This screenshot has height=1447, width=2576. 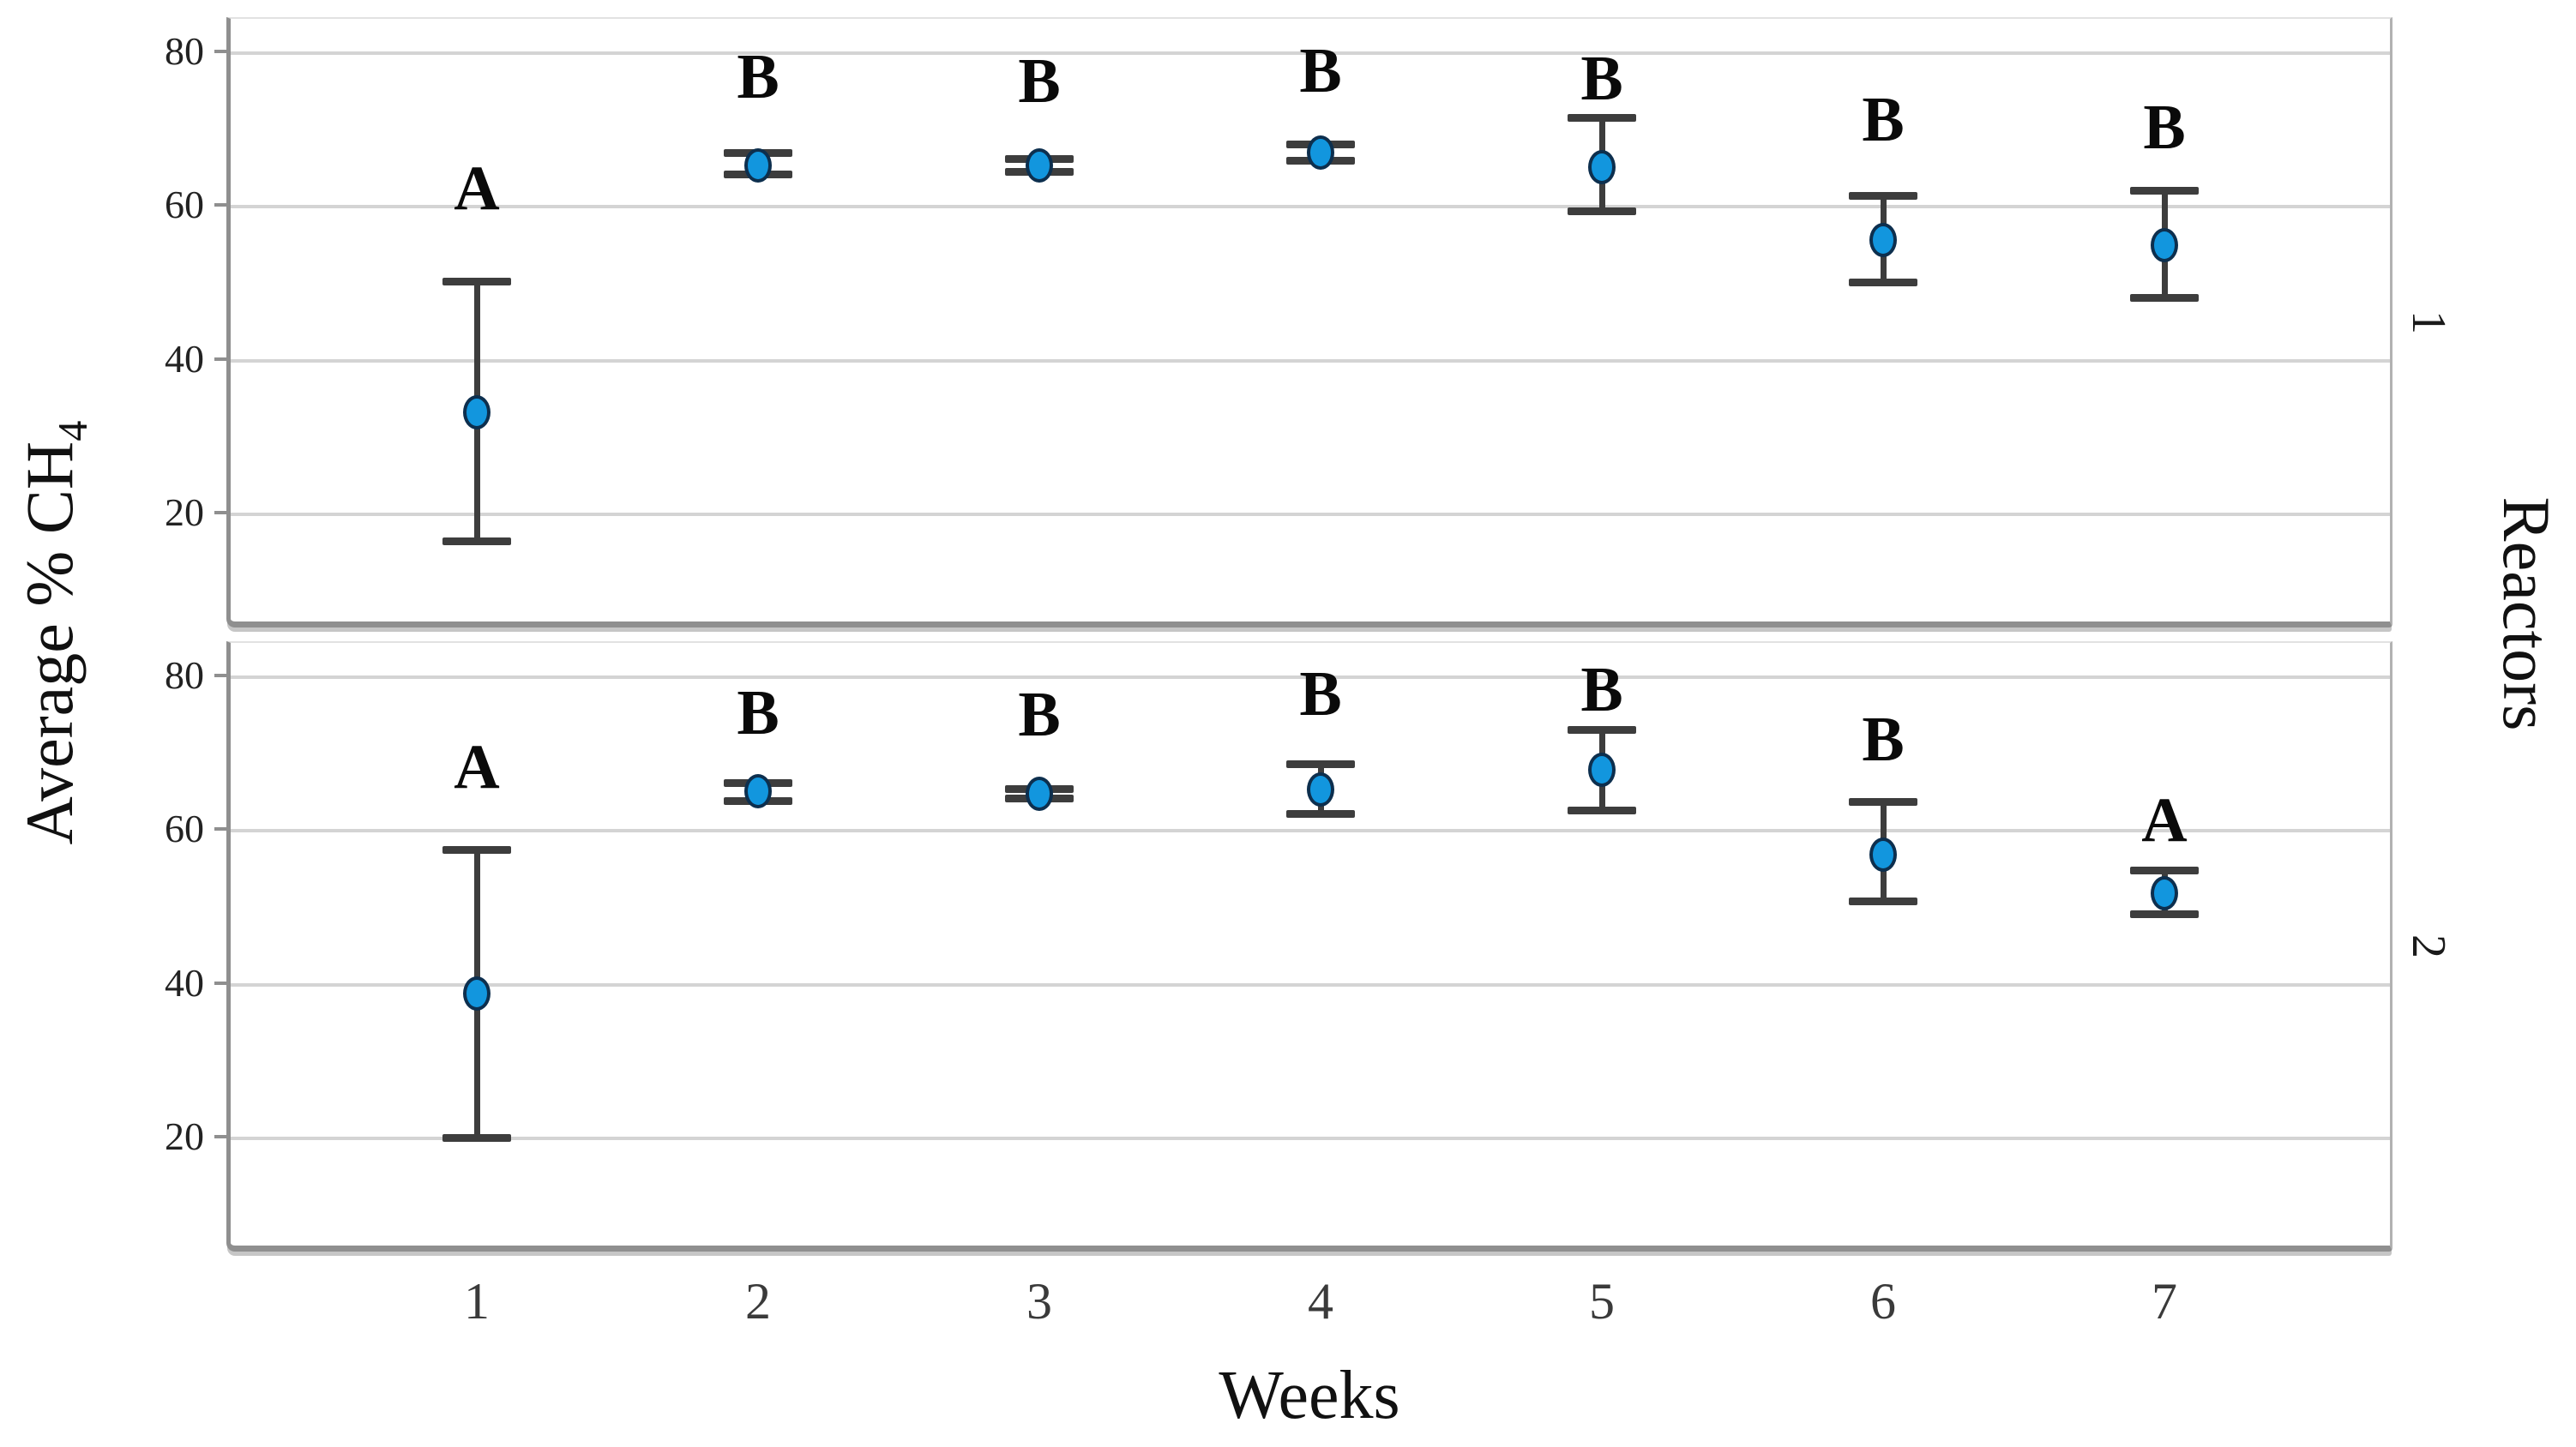 I want to click on x-tick-label: 2, so click(x=758, y=1301).